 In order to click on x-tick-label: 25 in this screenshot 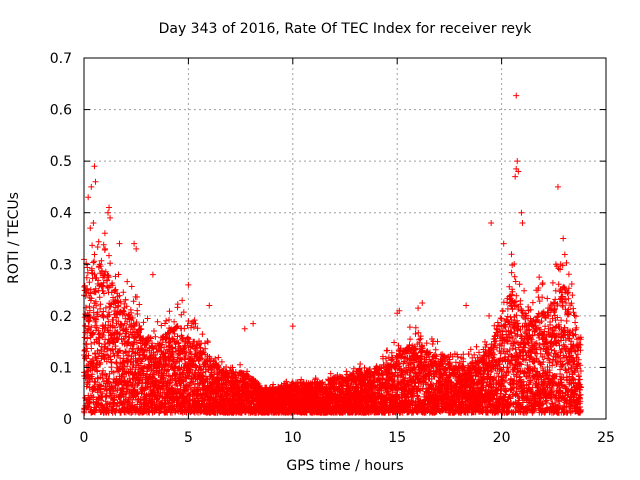, I will do `click(606, 438)`.